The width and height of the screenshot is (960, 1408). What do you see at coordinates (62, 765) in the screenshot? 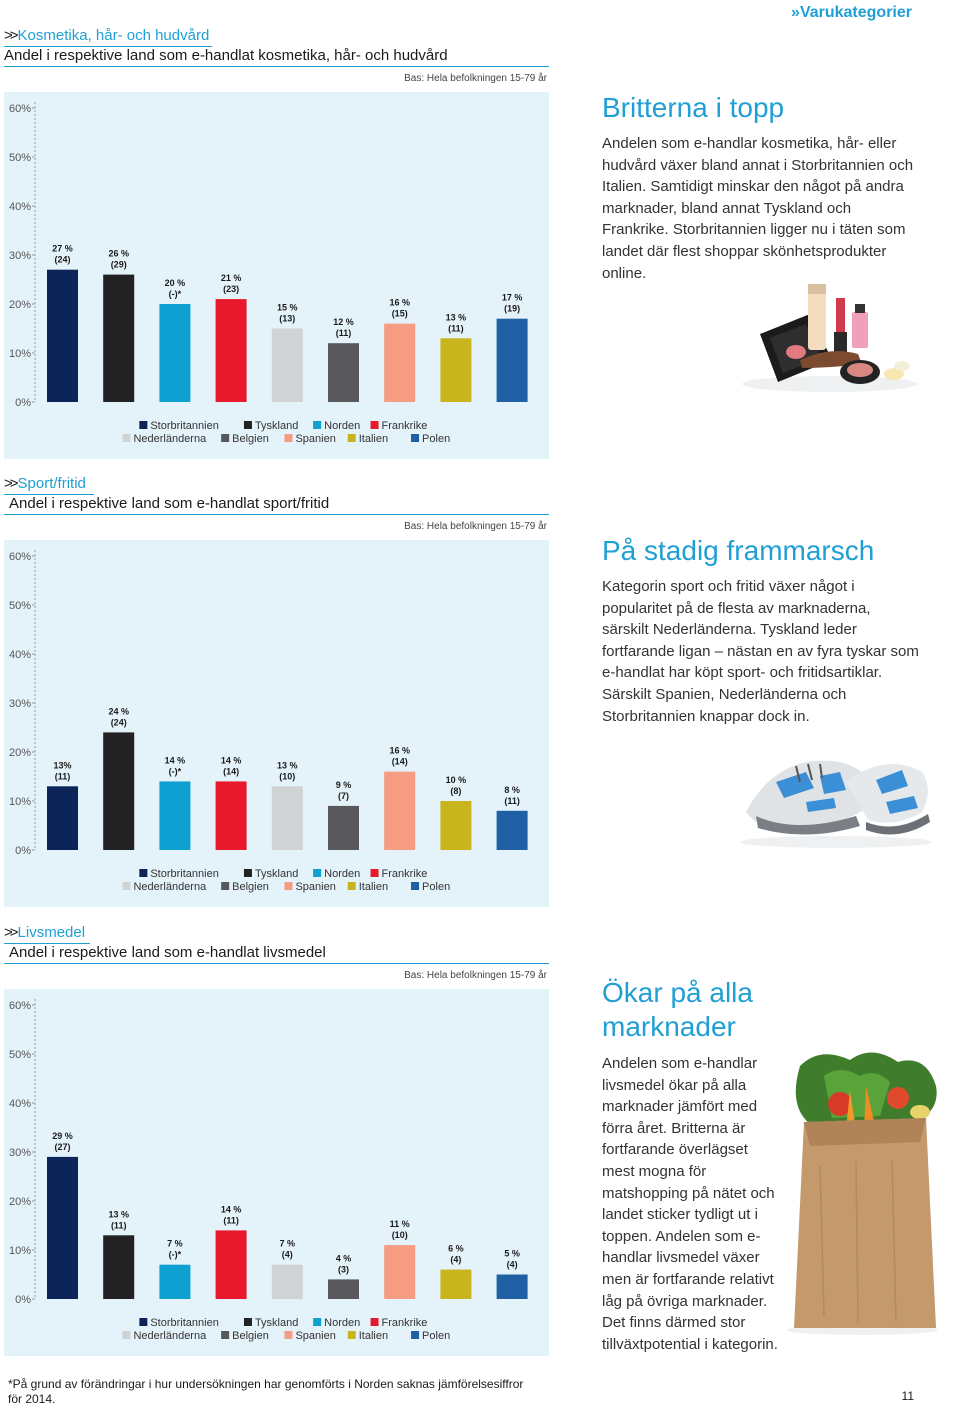
I see `data-label: 13%` at bounding box center [62, 765].